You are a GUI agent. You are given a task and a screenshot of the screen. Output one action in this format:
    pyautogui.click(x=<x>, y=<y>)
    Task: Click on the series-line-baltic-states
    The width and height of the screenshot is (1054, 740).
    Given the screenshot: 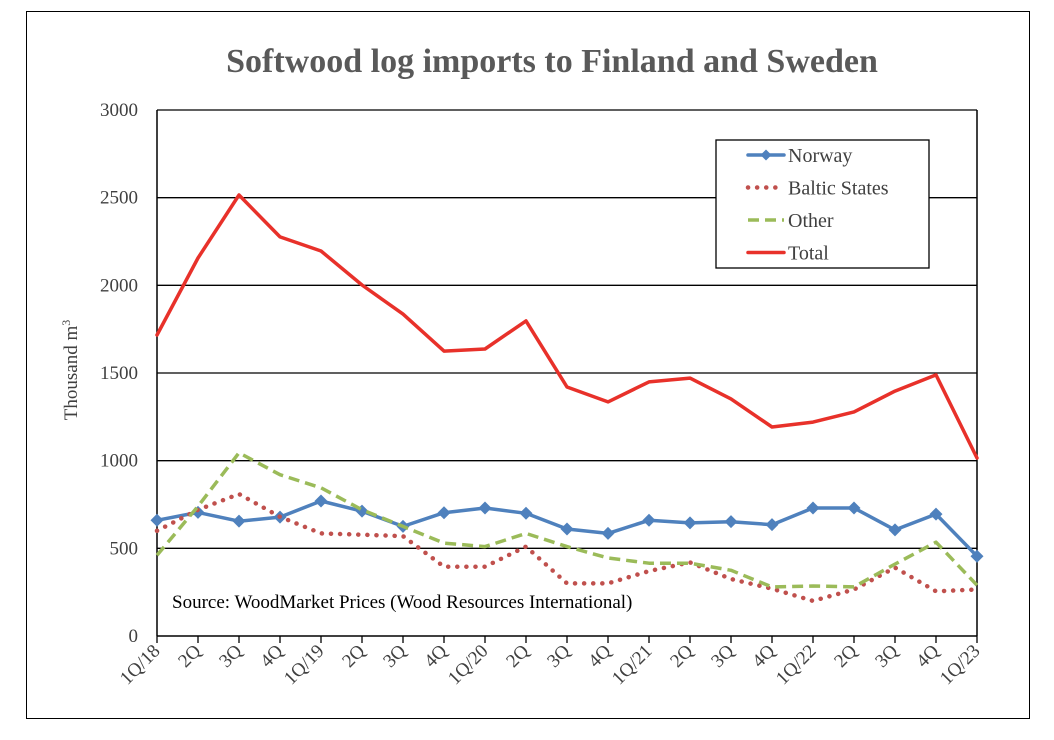 What is the action you would take?
    pyautogui.click(x=567, y=547)
    